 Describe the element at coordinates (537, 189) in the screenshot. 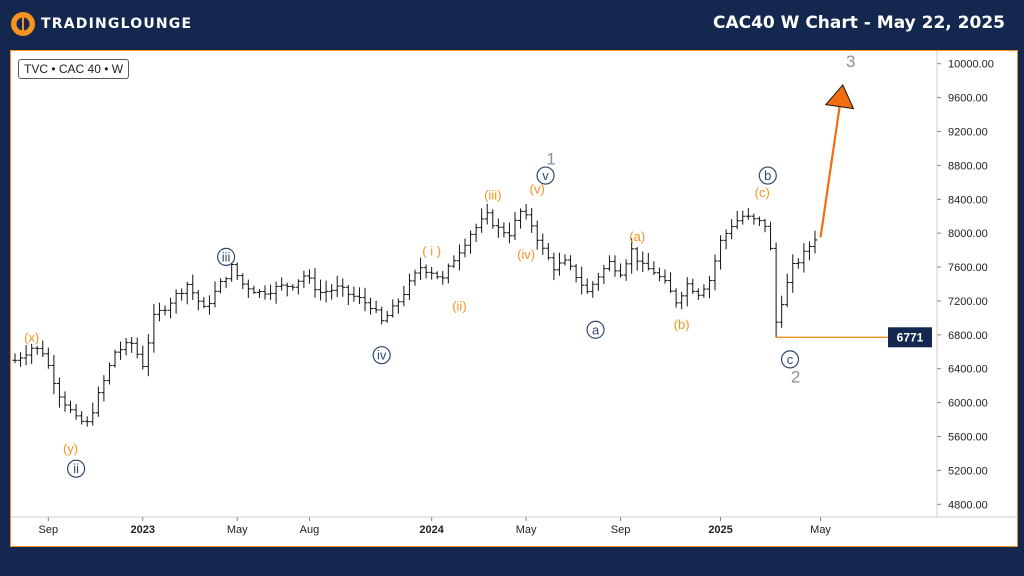

I see `wave-label: (v)` at that location.